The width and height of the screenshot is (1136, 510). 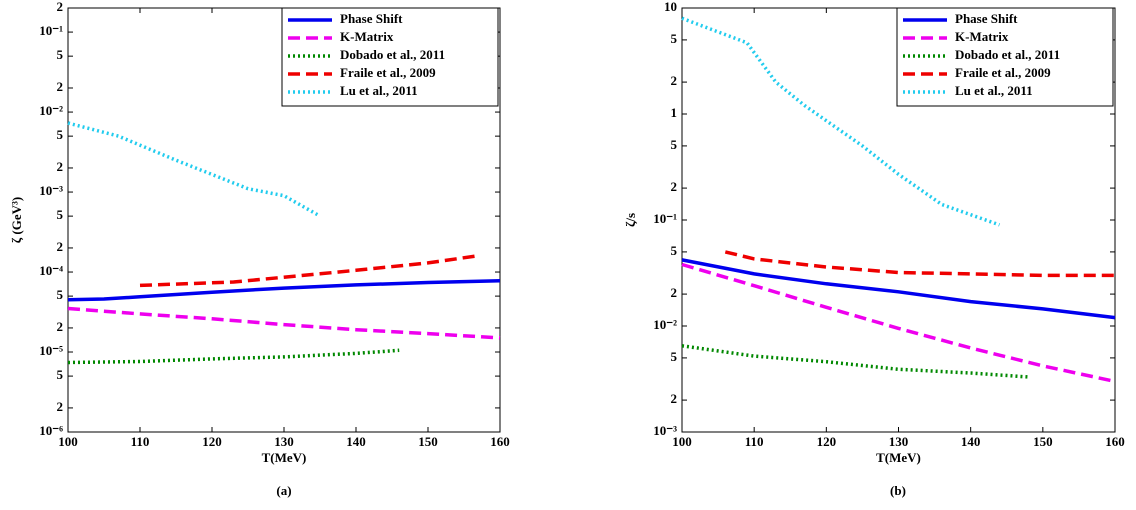 What do you see at coordinates (670, 7) in the screenshot?
I see `y-tick-label: 10` at bounding box center [670, 7].